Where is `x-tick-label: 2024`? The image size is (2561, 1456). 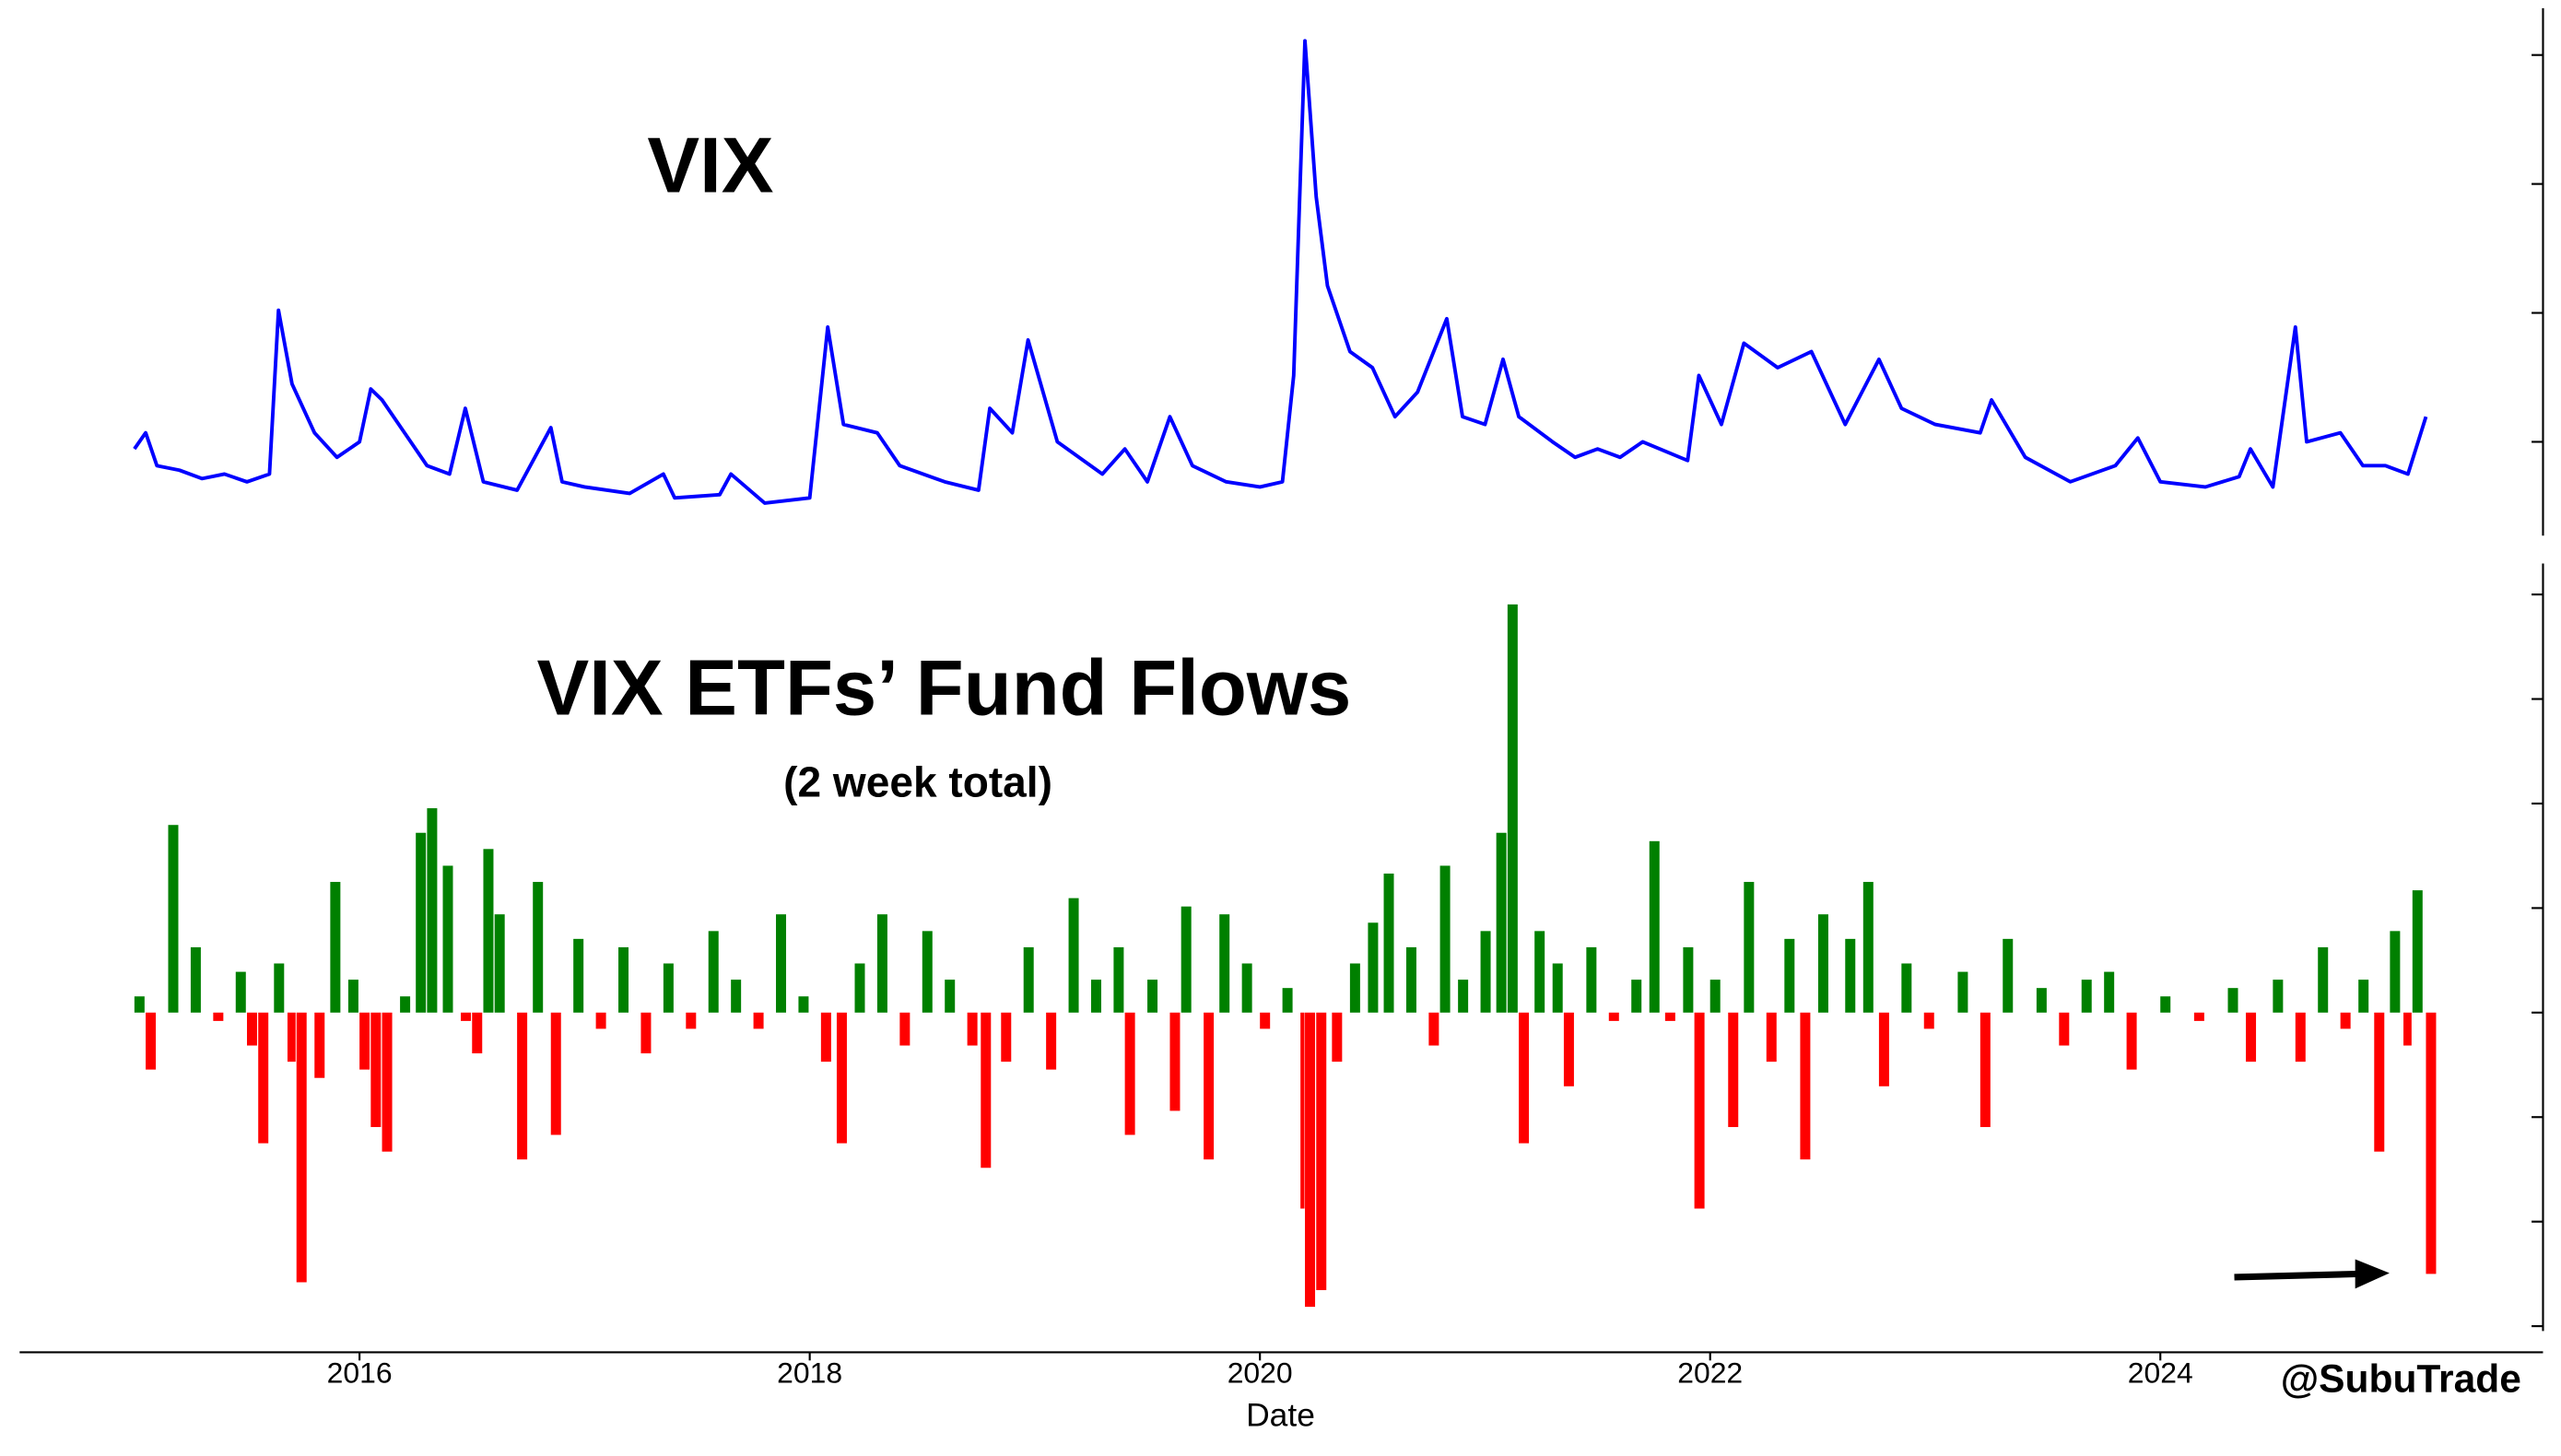
x-tick-label: 2024 is located at coordinates (2161, 1373).